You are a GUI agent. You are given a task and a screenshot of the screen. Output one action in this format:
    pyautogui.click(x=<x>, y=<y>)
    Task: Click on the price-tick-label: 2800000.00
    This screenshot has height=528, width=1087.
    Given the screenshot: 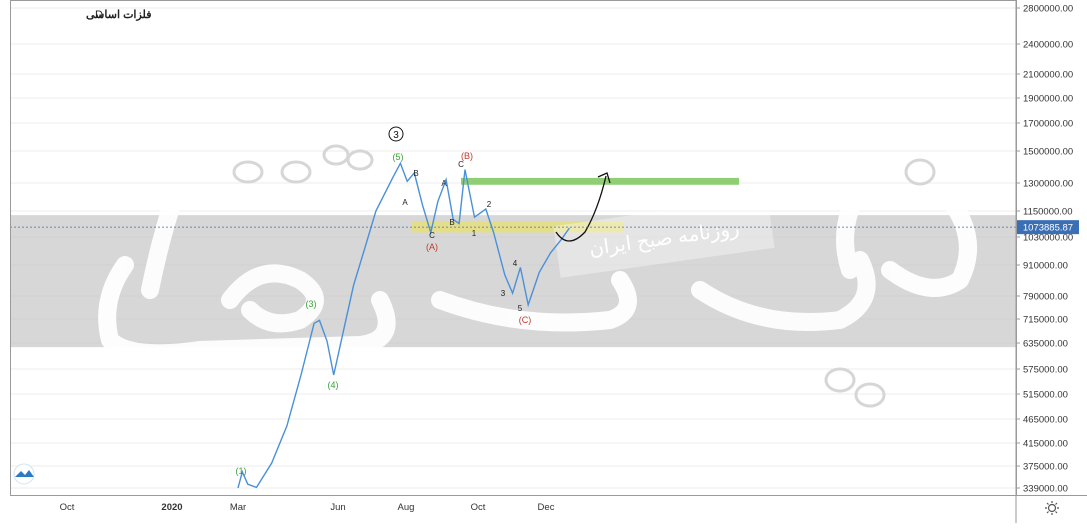 What is the action you would take?
    pyautogui.click(x=1048, y=9)
    